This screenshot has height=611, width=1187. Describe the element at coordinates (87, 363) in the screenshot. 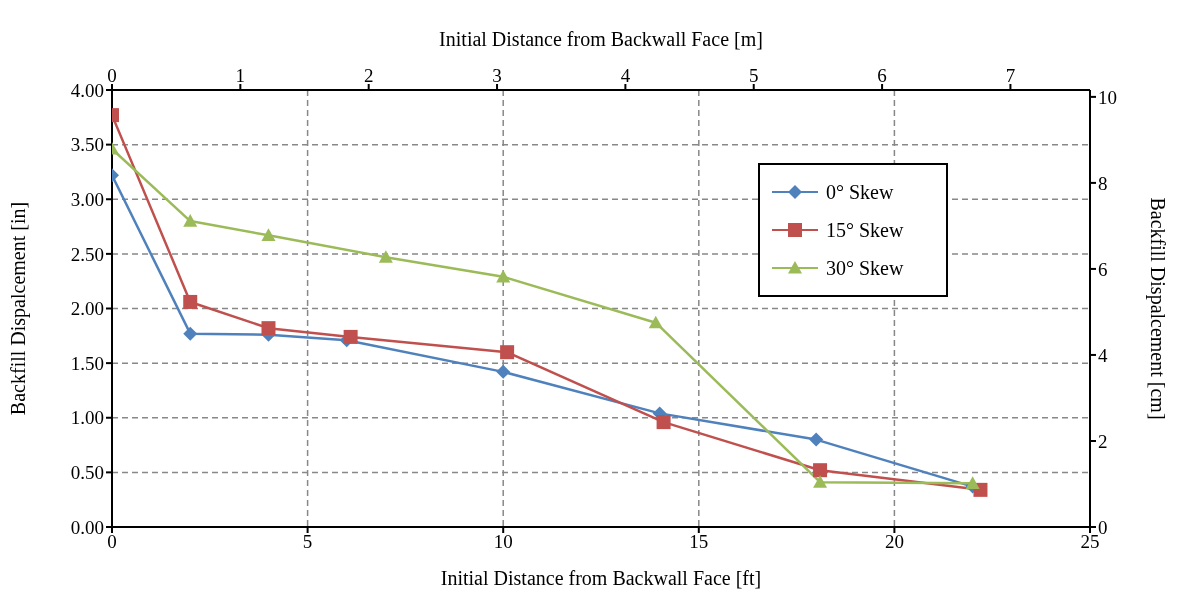

I see `y-tick-label: 1.50` at that location.